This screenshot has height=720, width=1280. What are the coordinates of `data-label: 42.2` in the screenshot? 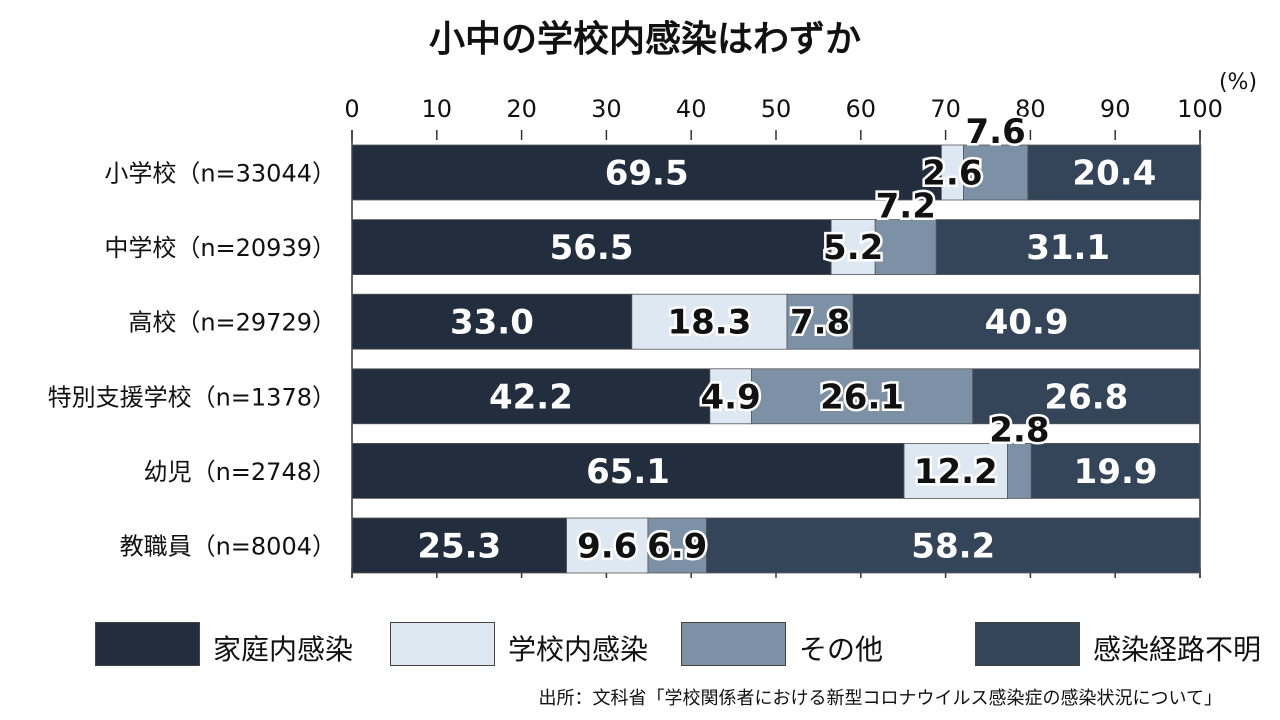 It's located at (531, 397).